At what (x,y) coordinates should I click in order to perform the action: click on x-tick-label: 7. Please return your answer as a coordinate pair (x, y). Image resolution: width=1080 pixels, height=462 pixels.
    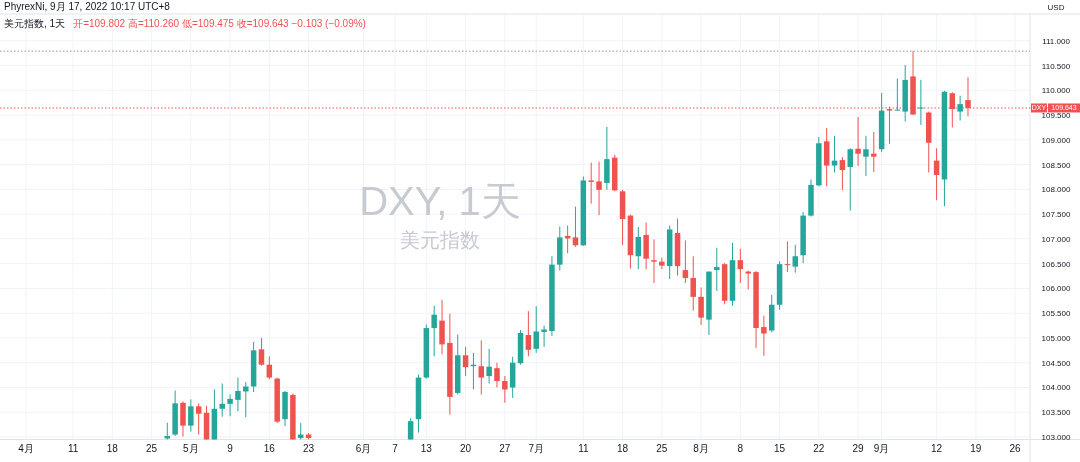
    Looking at the image, I should click on (395, 448).